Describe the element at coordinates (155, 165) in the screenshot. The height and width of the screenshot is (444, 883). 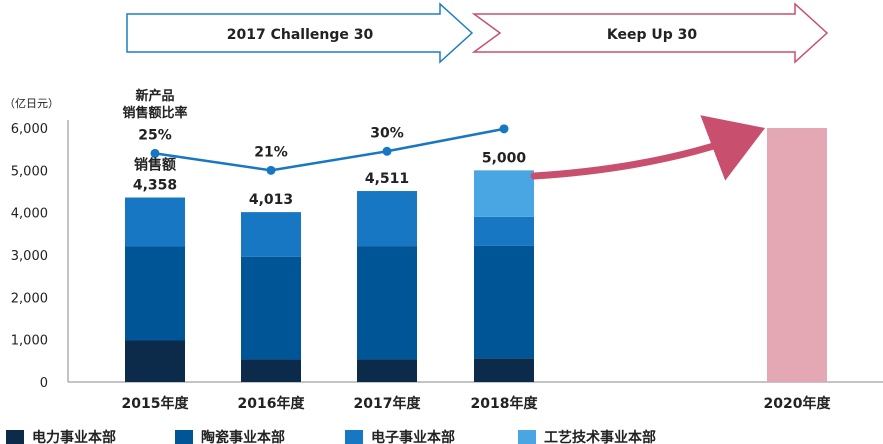
I see `totals-series-label: 销售额` at that location.